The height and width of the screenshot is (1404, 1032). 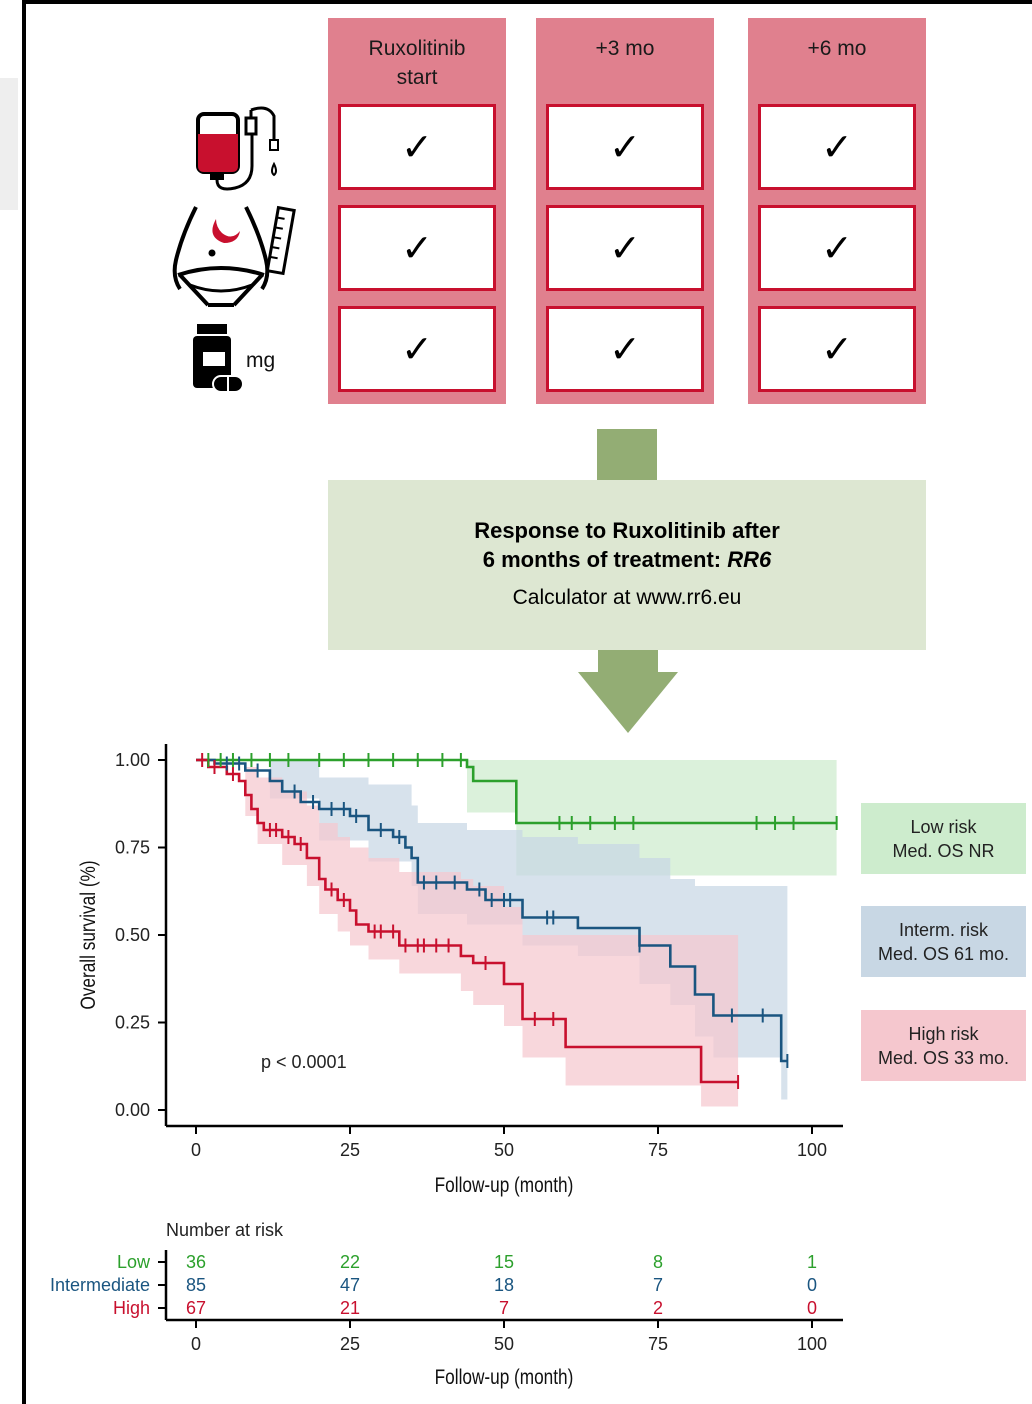 I want to click on risk-row-label-high: High, so click(x=131, y=1308).